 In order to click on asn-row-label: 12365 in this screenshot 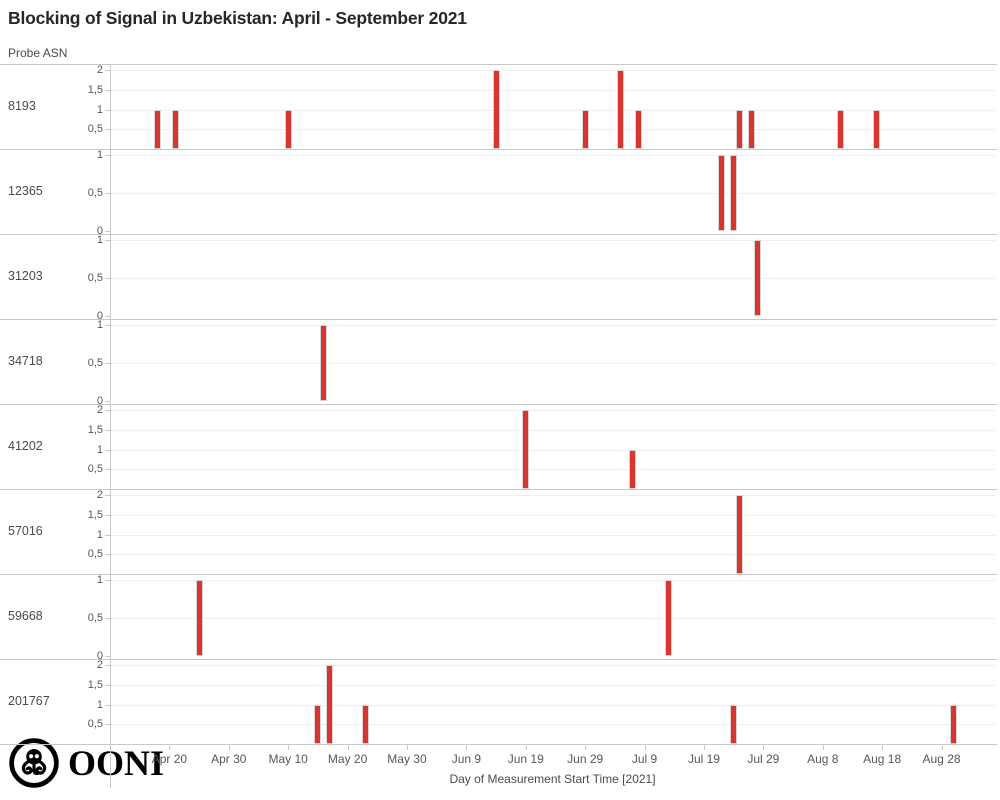, I will do `click(25, 190)`.